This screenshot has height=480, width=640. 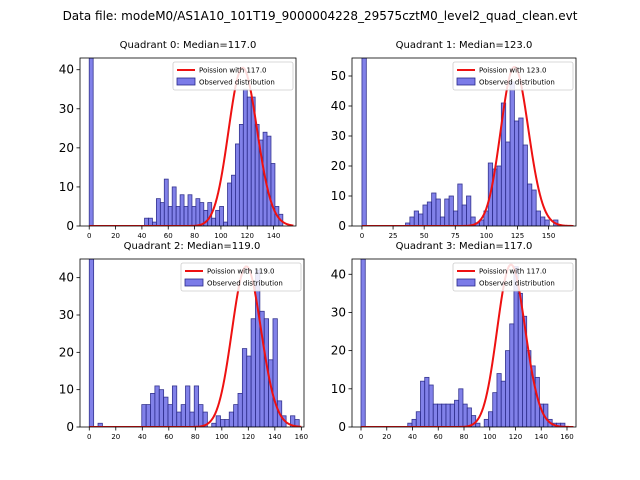 I want to click on x-tick-label: 40, so click(x=142, y=437).